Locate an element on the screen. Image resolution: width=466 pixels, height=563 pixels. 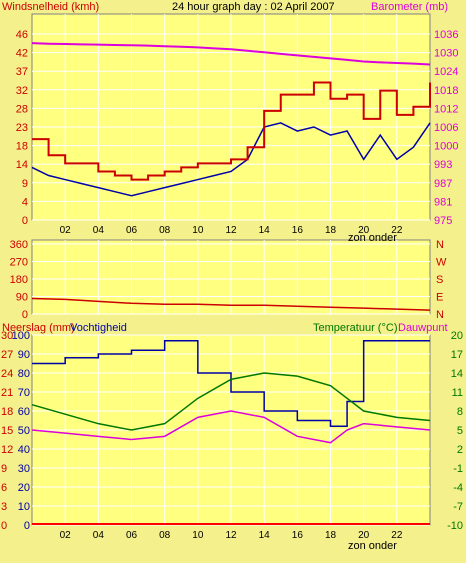
x-tick-label-bottom: 04 is located at coordinates (99, 535).